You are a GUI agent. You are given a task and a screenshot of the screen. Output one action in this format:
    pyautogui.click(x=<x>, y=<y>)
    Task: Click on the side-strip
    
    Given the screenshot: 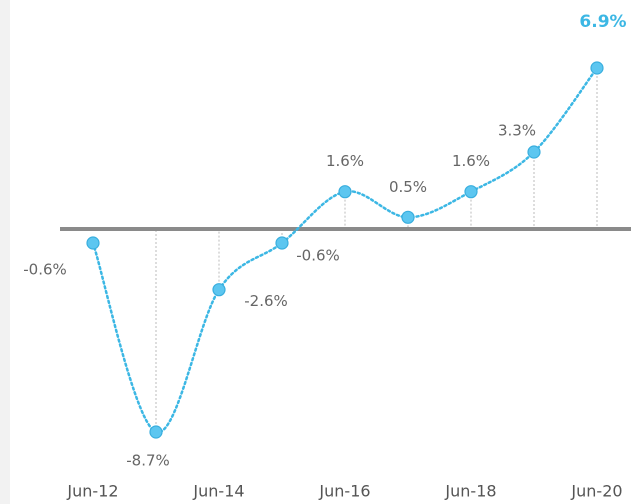 What is the action you would take?
    pyautogui.click(x=5, y=252)
    